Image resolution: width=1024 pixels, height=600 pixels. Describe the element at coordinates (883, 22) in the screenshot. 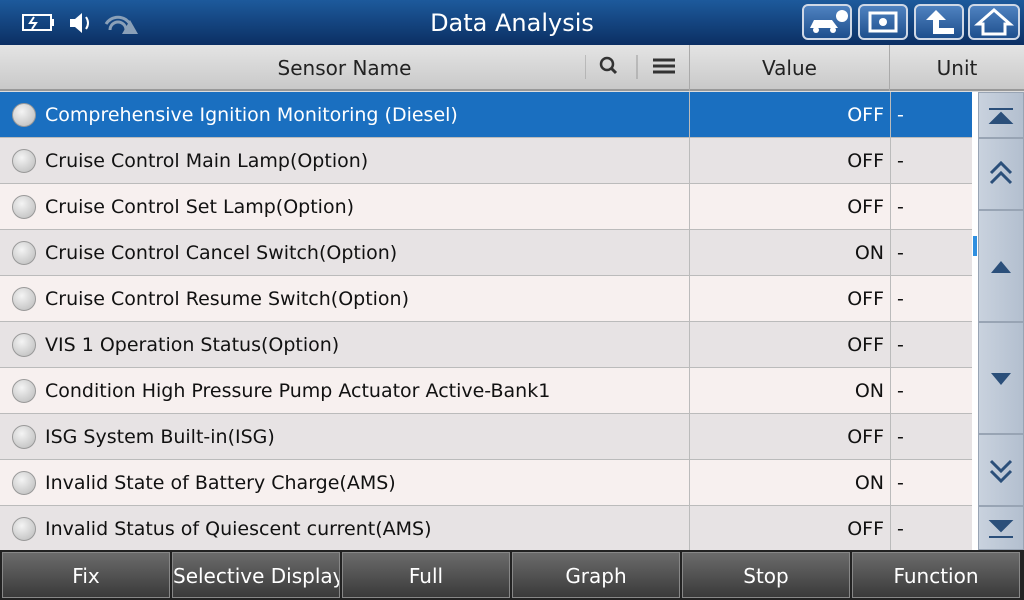

I see `print-button` at that location.